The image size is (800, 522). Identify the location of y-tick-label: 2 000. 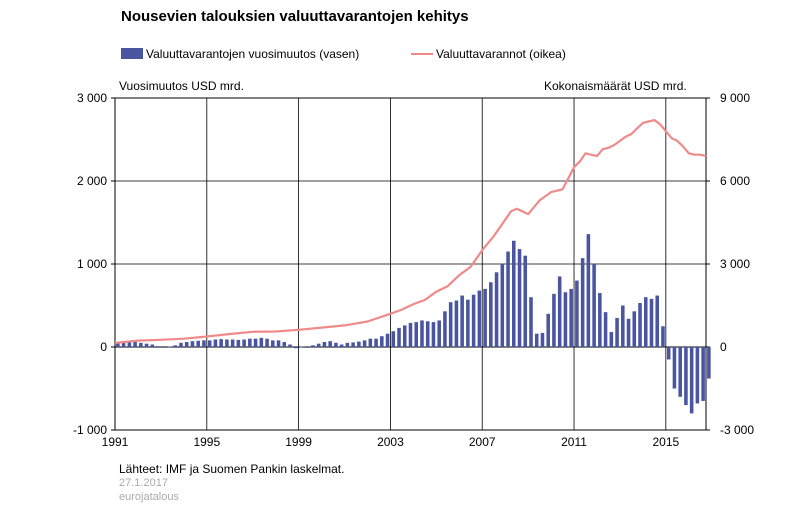
(92, 181).